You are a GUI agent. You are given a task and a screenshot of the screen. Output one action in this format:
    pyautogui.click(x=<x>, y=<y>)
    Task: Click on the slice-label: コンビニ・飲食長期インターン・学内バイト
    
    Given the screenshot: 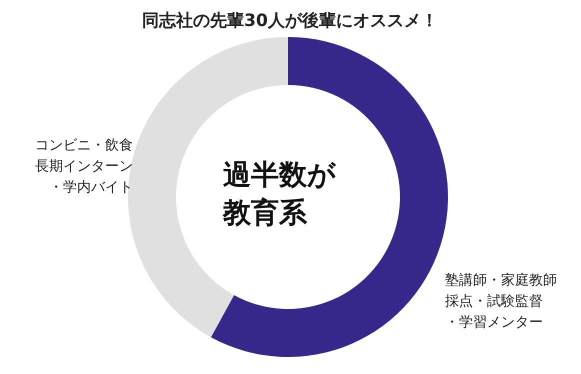 What is the action you would take?
    pyautogui.click(x=84, y=167)
    